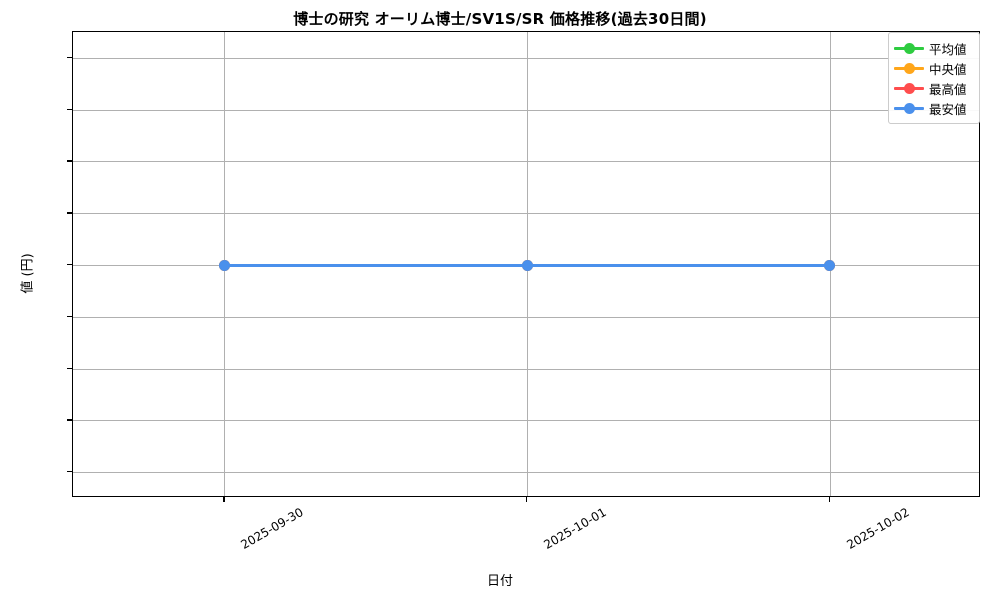 Image resolution: width=1000 pixels, height=600 pixels. I want to click on legend-item-label: 中央値, so click(948, 69).